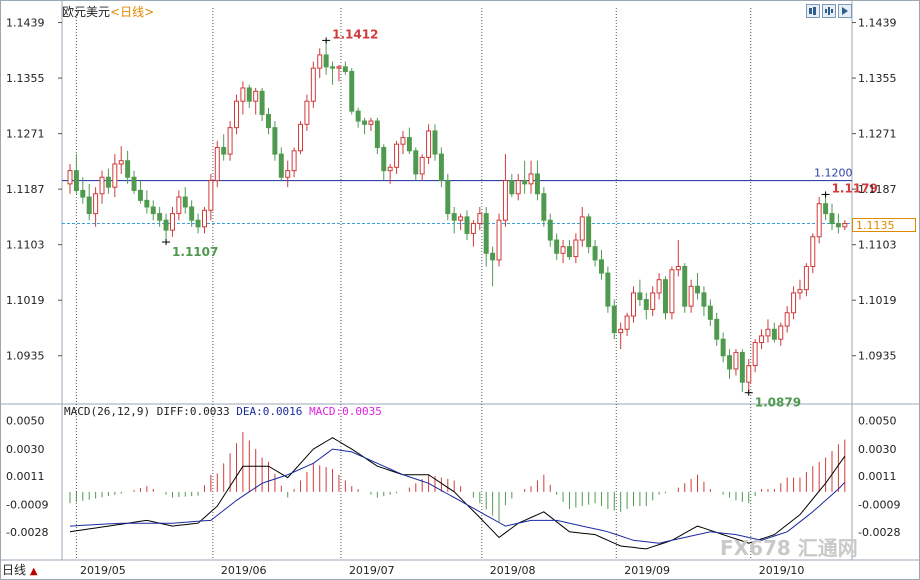 The image size is (920, 580). What do you see at coordinates (782, 570) in the screenshot?
I see `x-tick-label: 2019/10` at bounding box center [782, 570].